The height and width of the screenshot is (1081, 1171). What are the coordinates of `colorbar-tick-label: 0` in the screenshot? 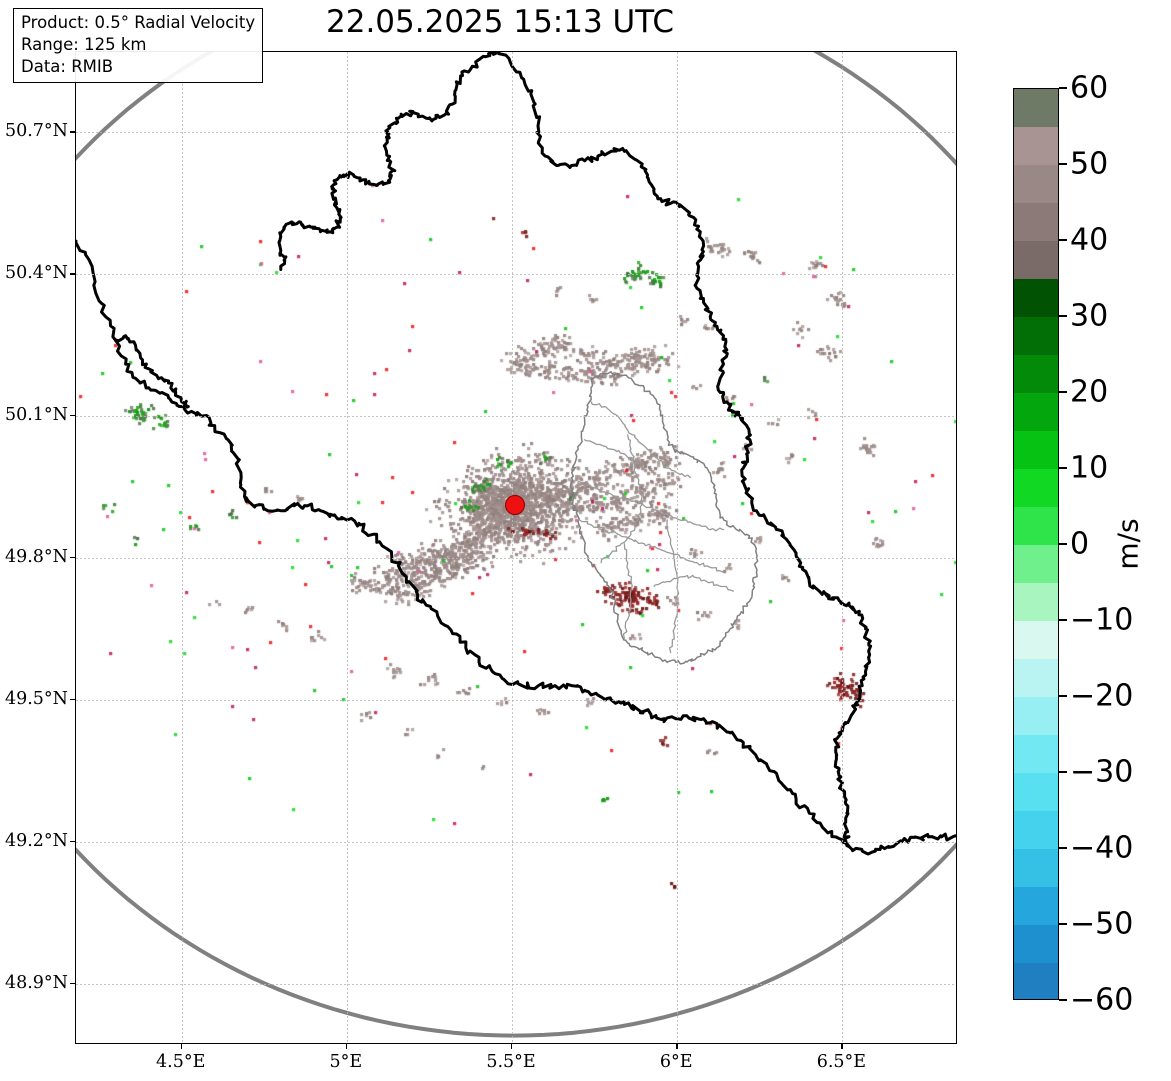 It's located at (1080, 544).